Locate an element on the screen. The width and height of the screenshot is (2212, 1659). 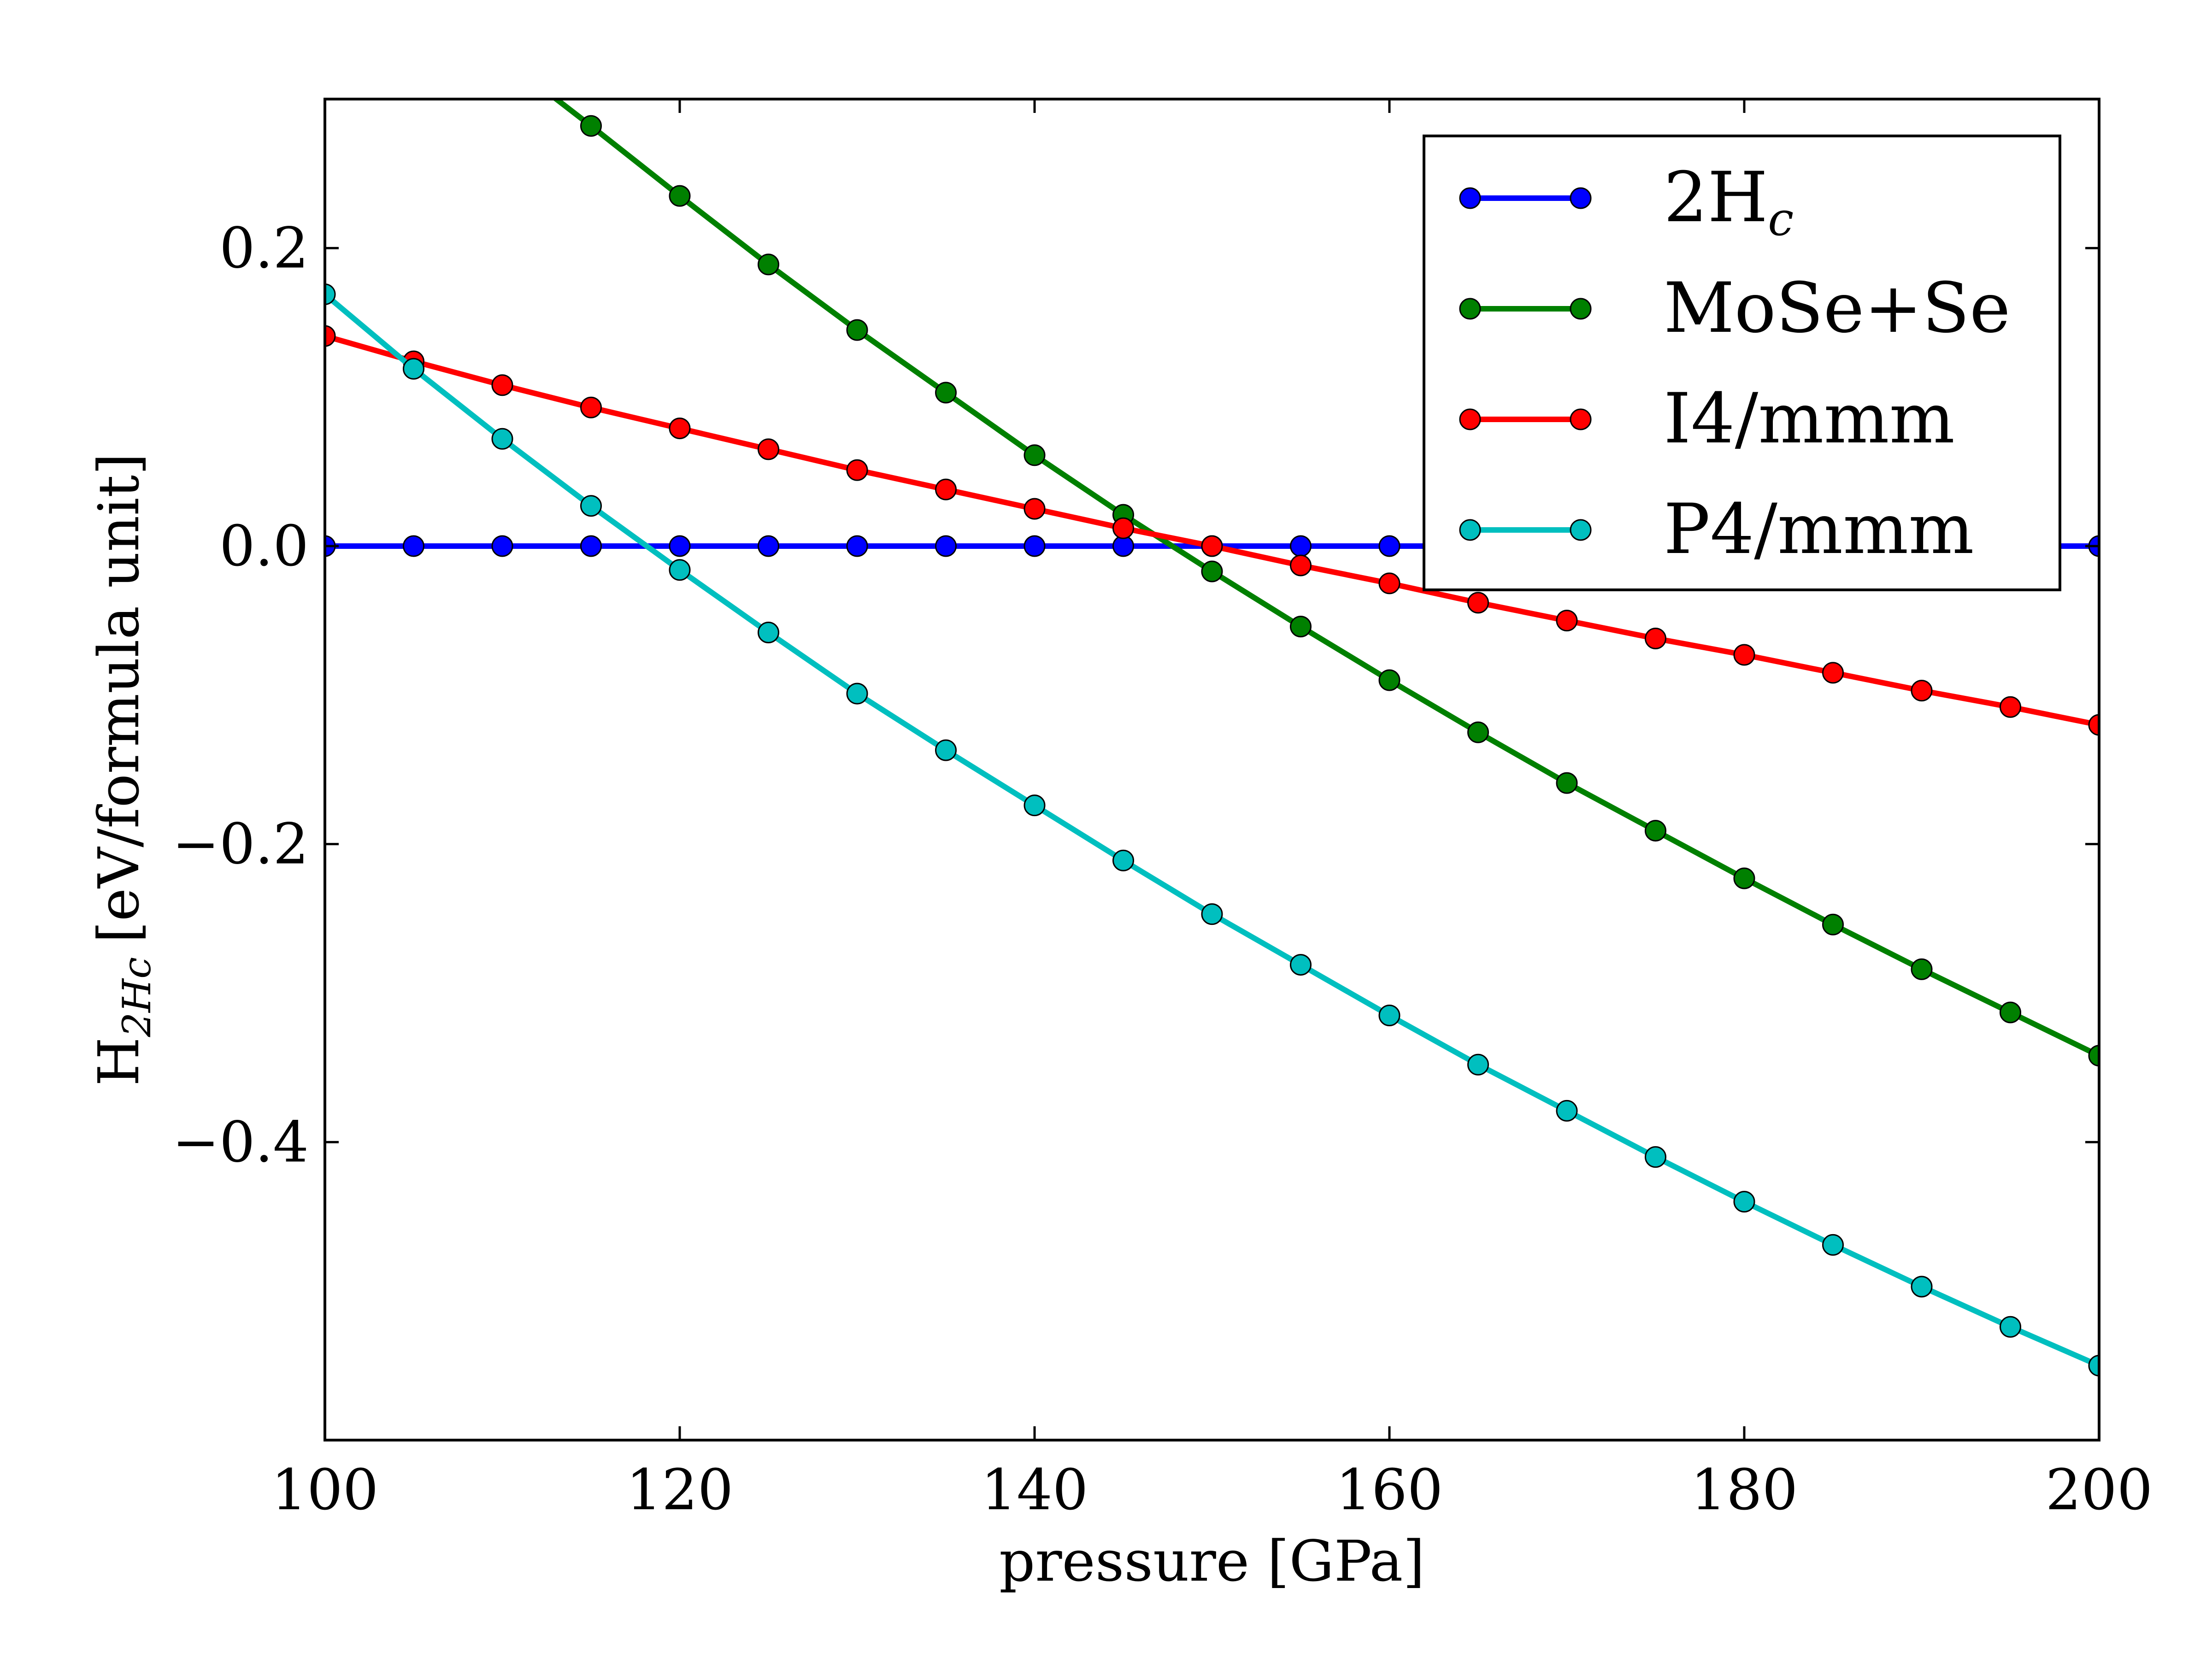
legend-label-main: P4/mmm is located at coordinates (1819, 529).